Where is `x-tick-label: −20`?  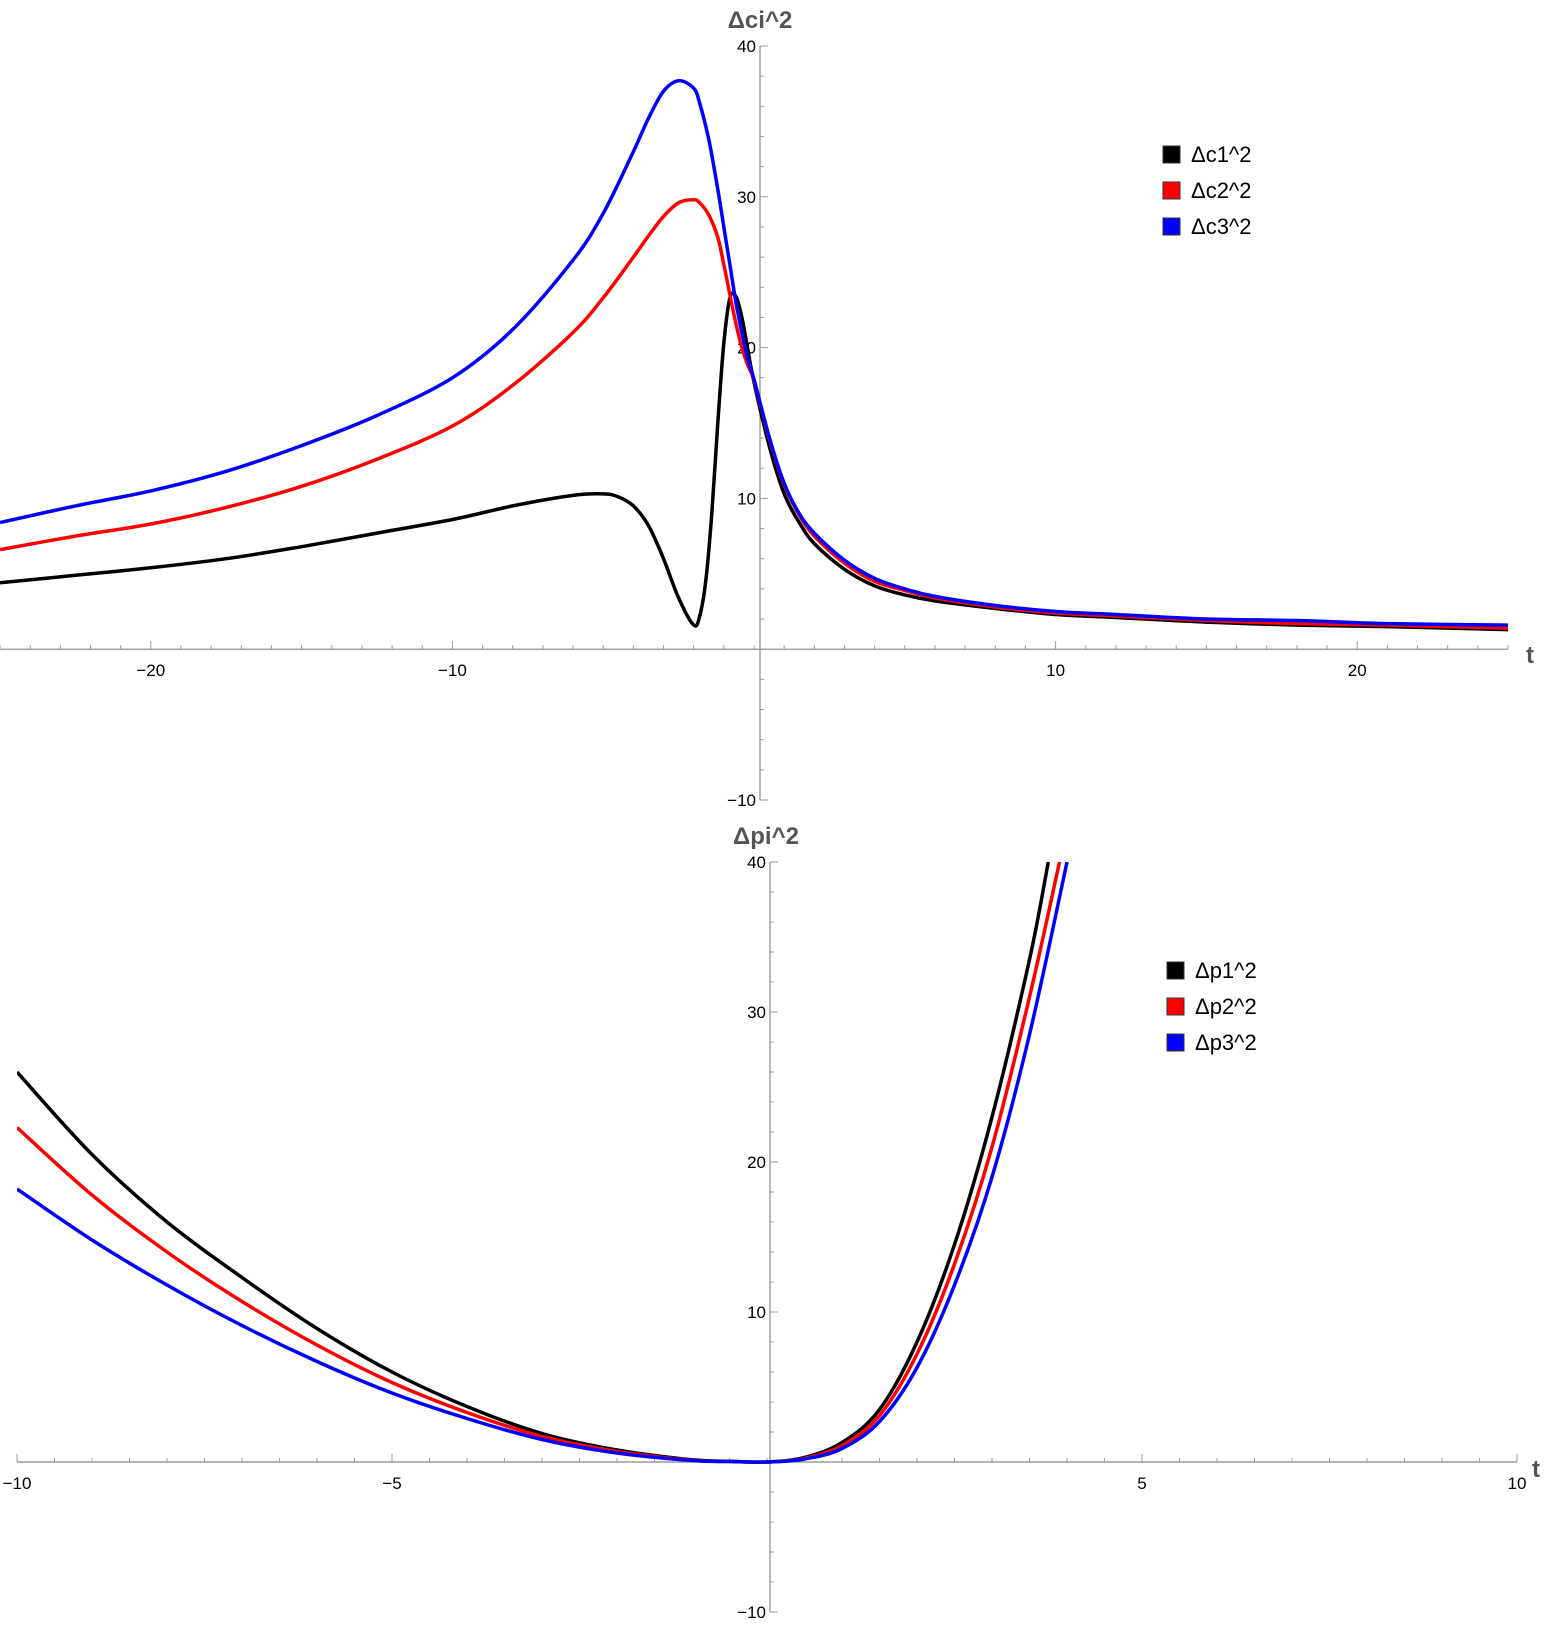
x-tick-label: −20 is located at coordinates (150, 670).